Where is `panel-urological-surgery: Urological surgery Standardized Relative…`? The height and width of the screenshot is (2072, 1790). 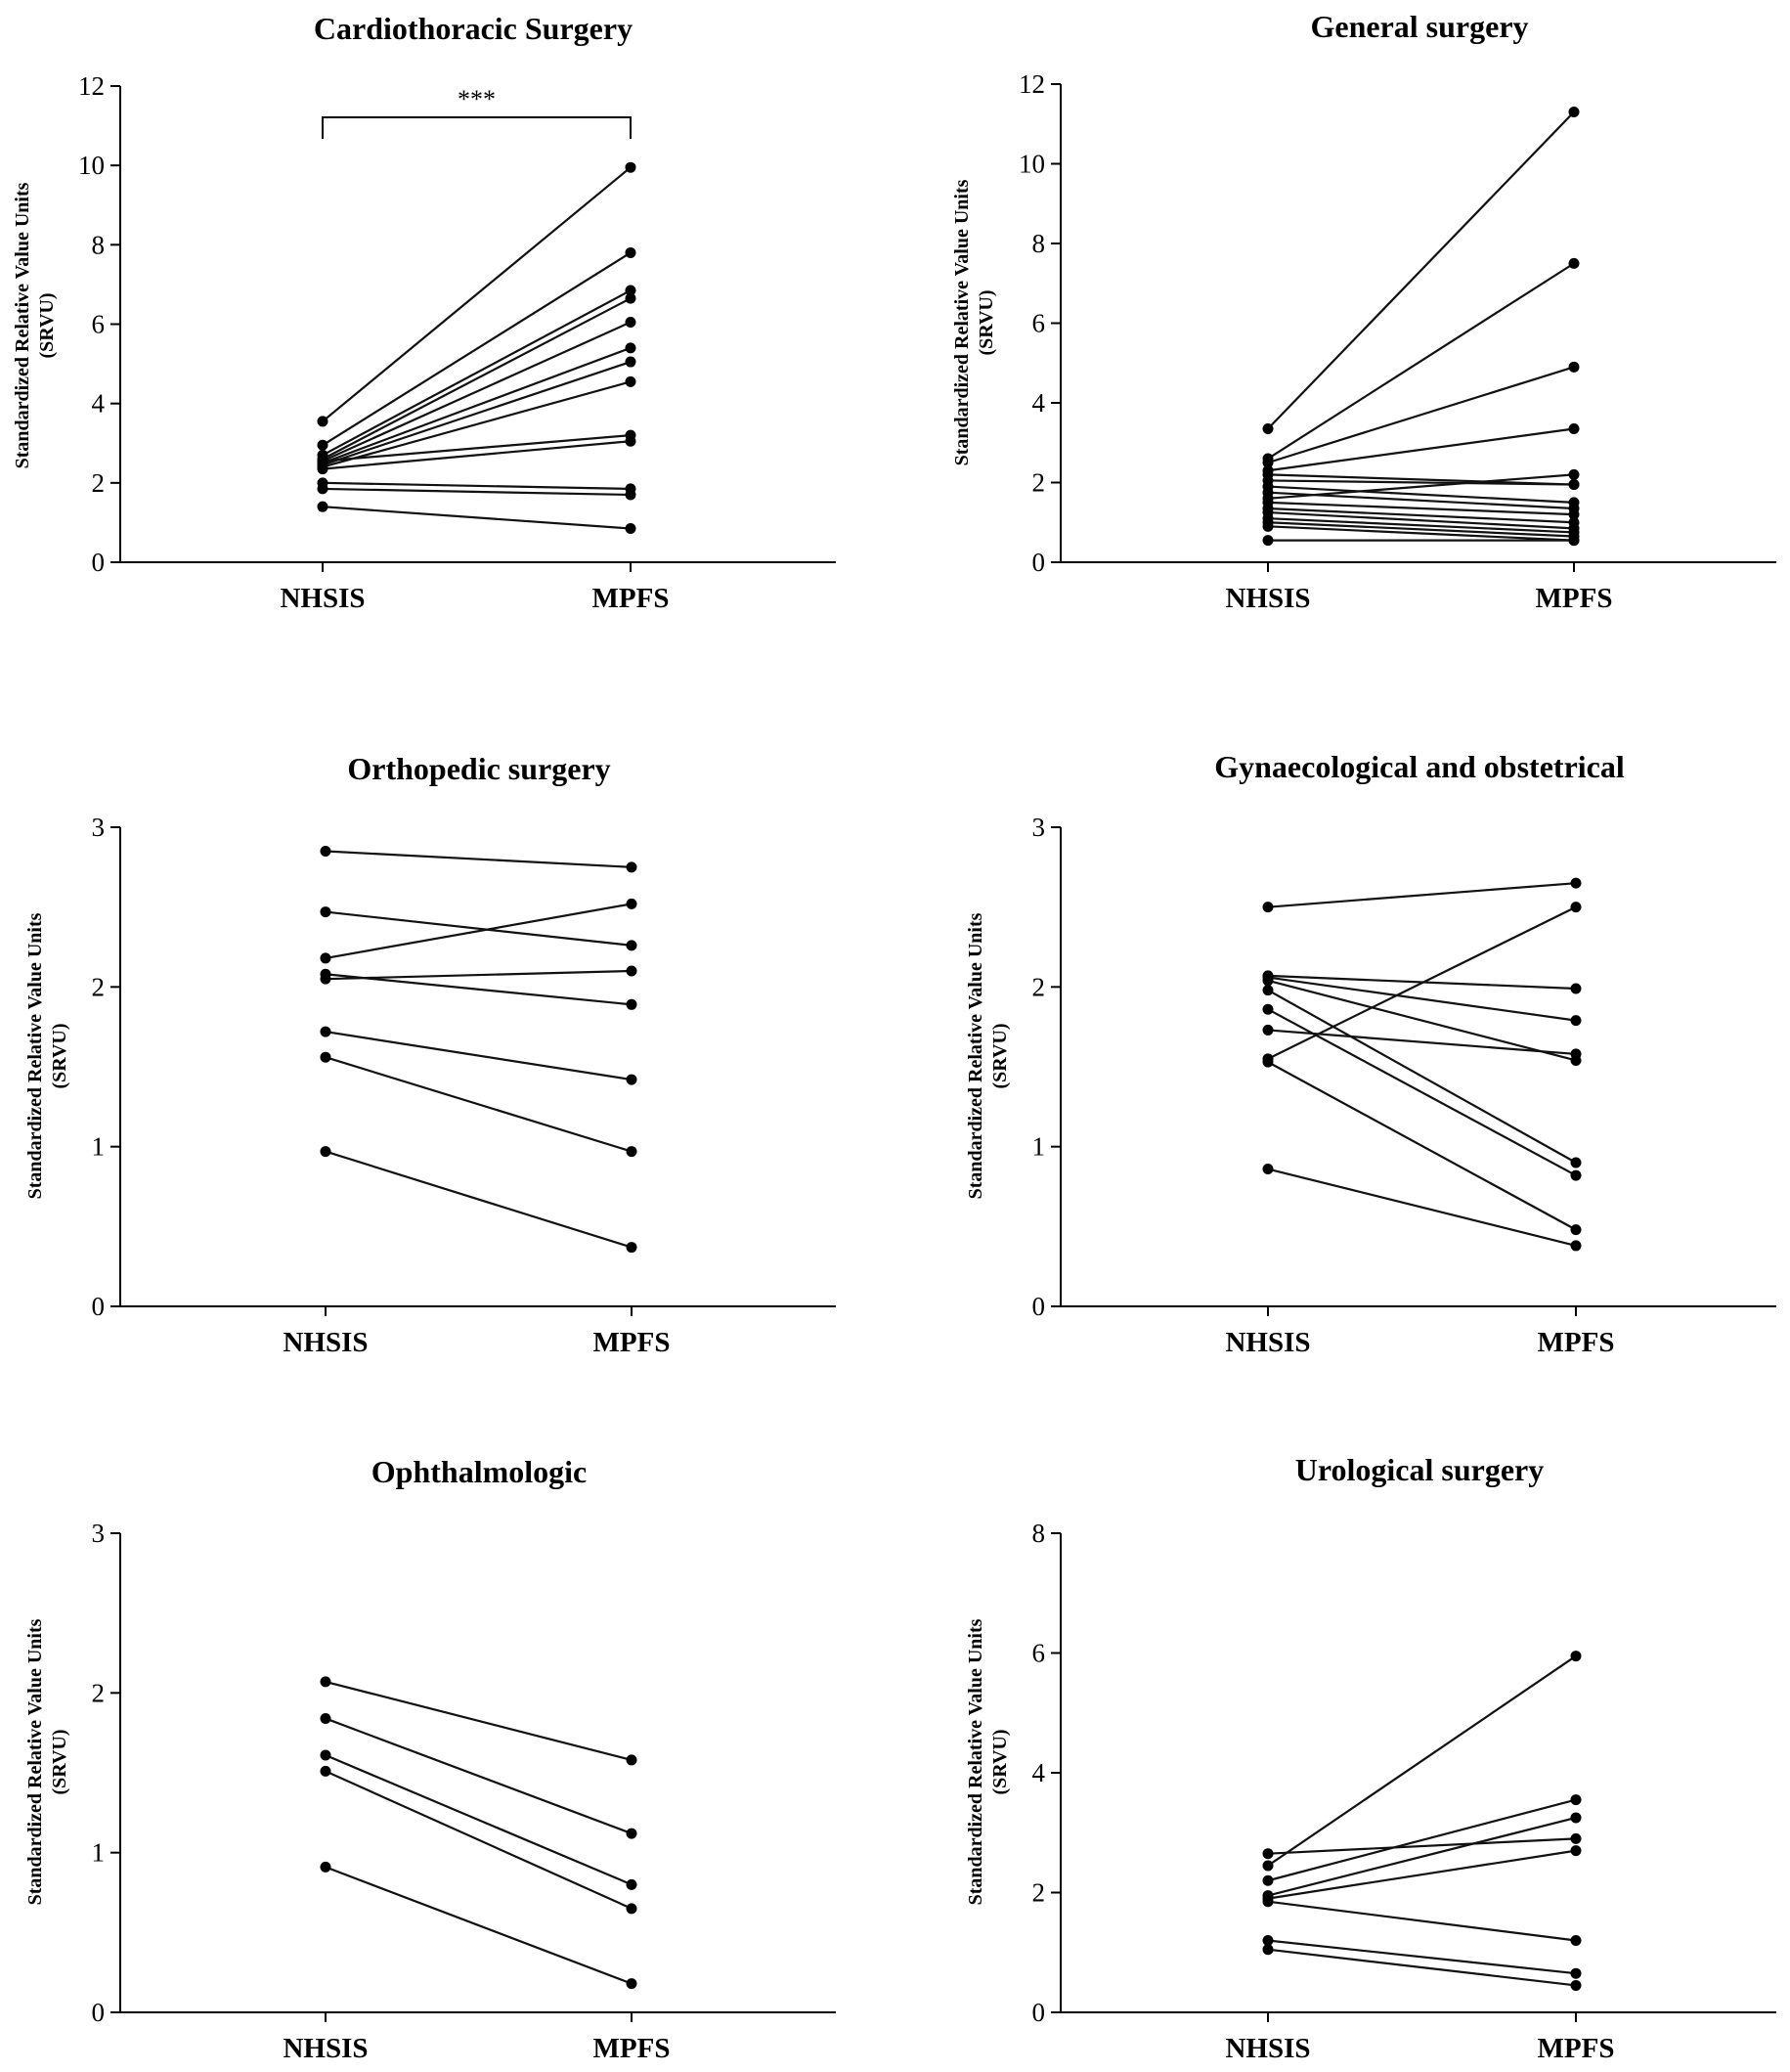
panel-urological-surgery: Urological surgery Standardized Relative… is located at coordinates (1370, 1758).